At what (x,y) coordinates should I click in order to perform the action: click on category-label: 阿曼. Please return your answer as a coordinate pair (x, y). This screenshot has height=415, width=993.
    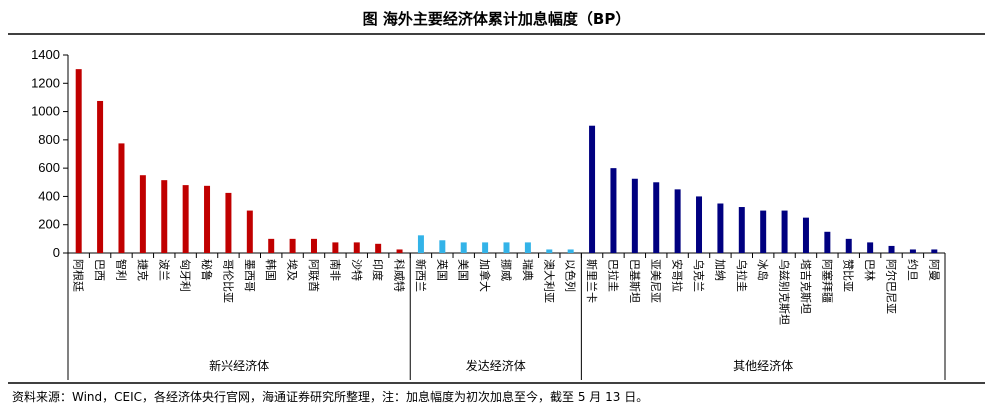
    Looking at the image, I should click on (933, 270).